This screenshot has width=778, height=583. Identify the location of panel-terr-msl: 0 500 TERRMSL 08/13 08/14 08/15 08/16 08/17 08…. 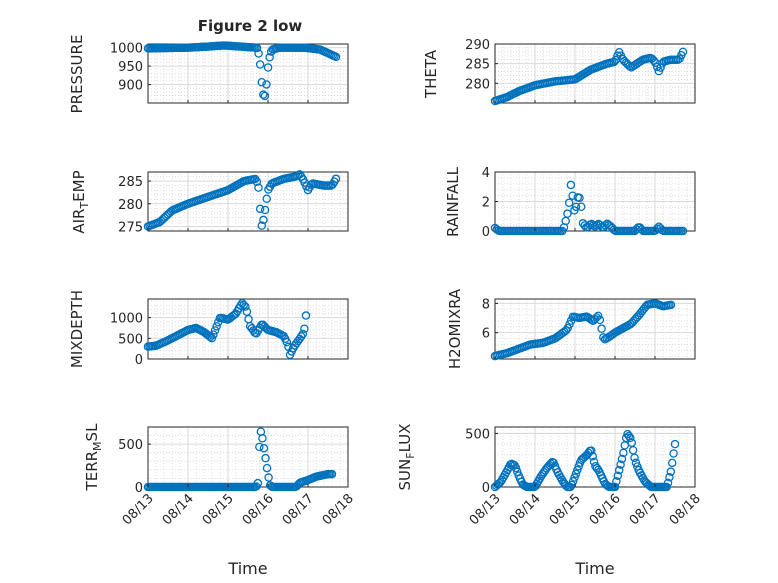
(220, 500).